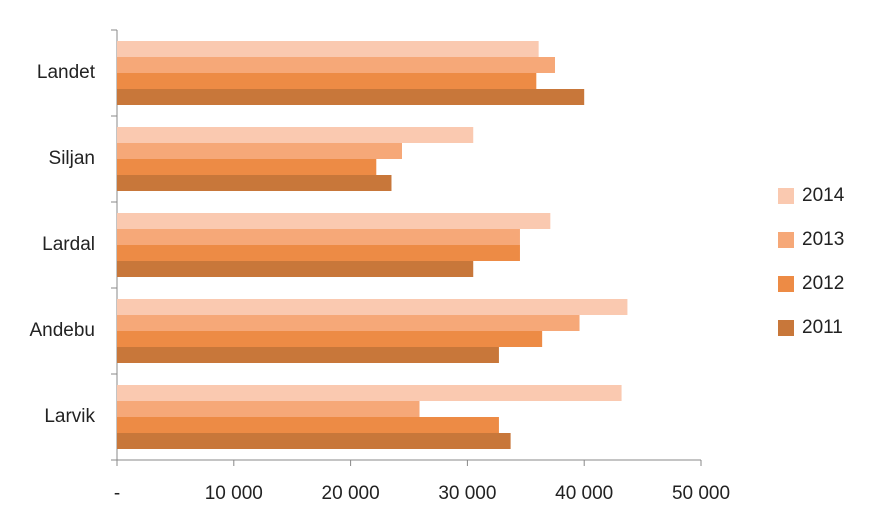 This screenshot has height=524, width=872. What do you see at coordinates (69, 416) in the screenshot?
I see `y-tick-label: Larvik` at bounding box center [69, 416].